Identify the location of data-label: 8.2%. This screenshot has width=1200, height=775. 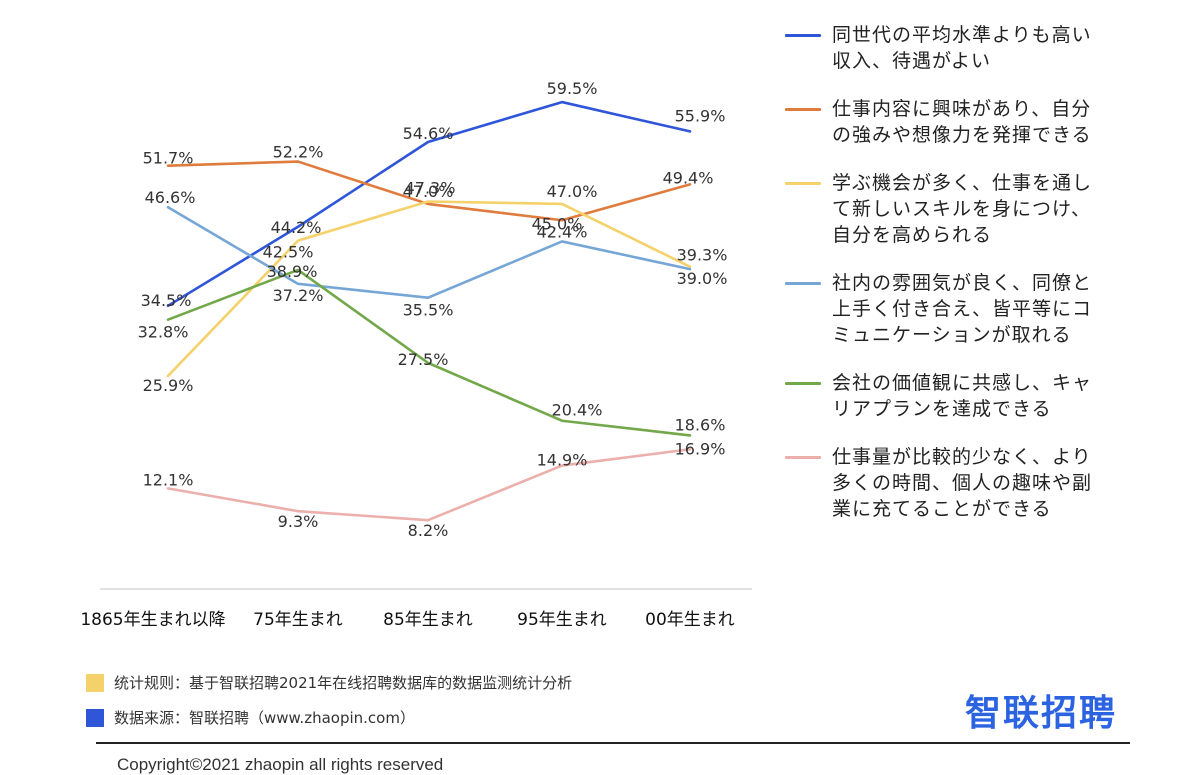
(428, 530).